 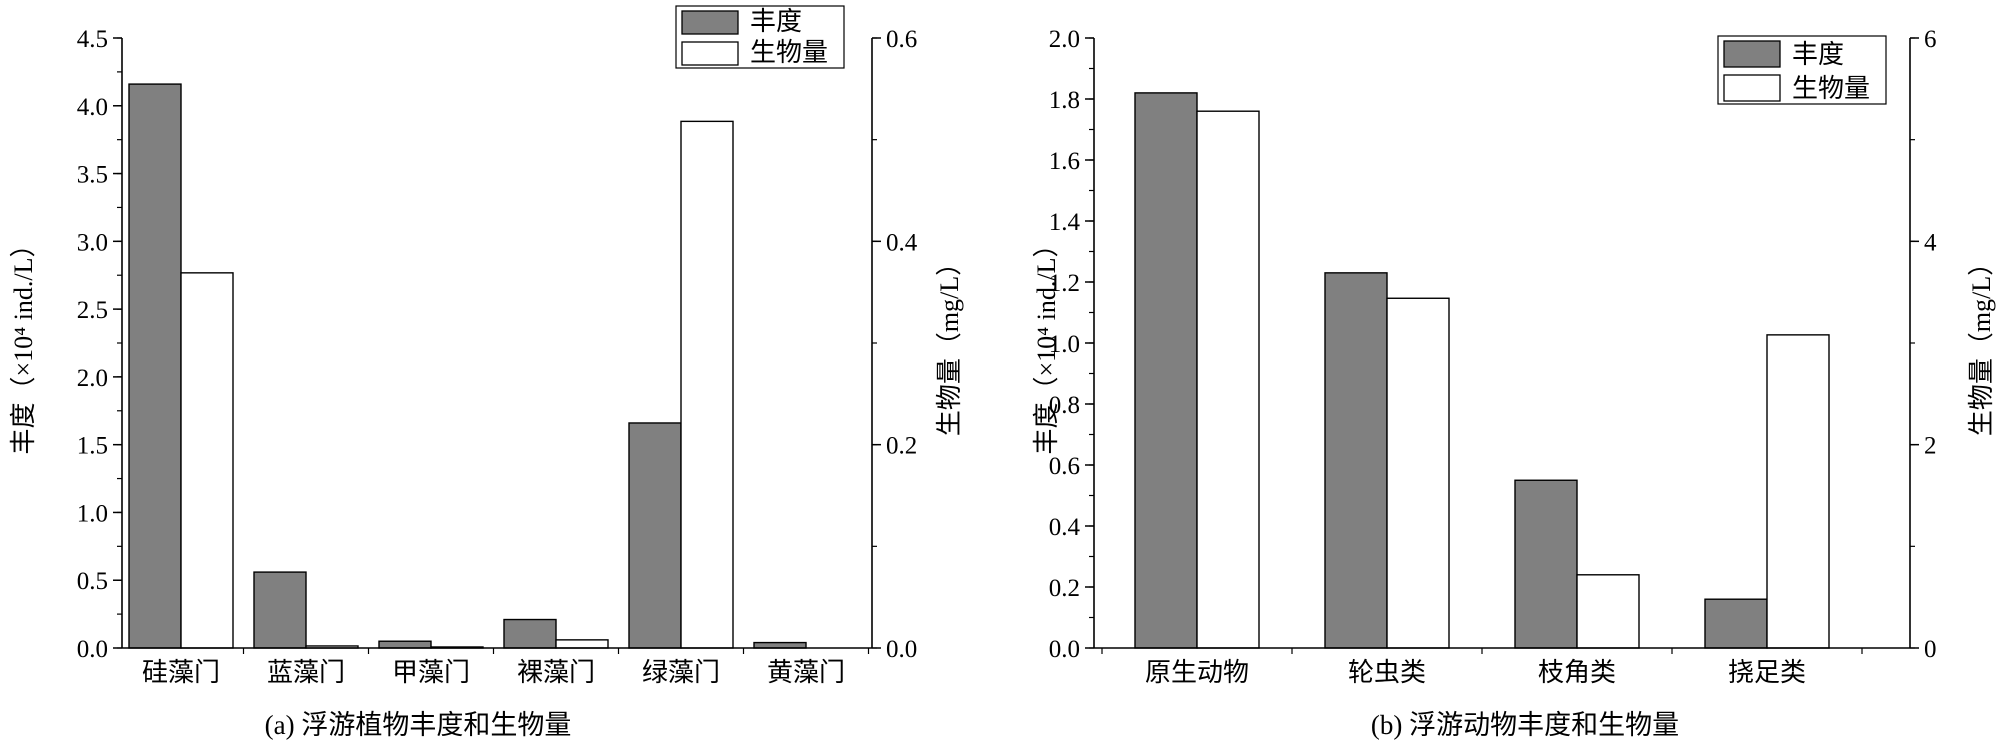 I want to click on x-tick-label: 轮虫类, so click(x=1387, y=672).